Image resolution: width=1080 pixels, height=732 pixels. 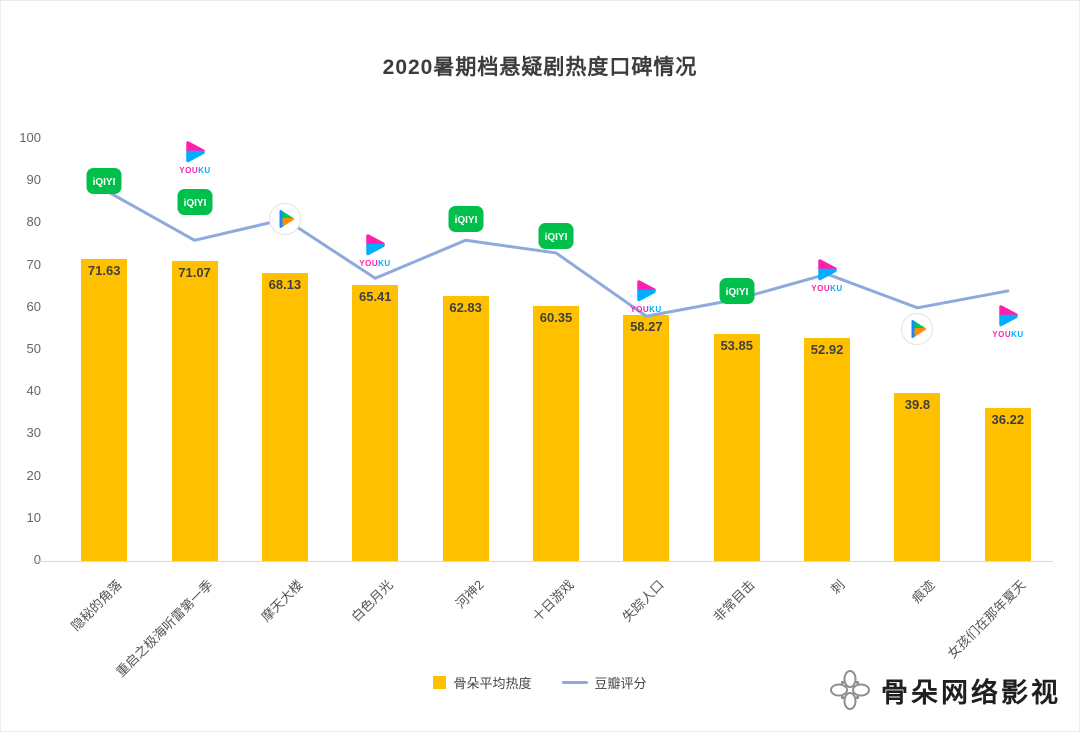 What do you see at coordinates (465, 307) in the screenshot?
I see `heat-bar-value: 62.83` at bounding box center [465, 307].